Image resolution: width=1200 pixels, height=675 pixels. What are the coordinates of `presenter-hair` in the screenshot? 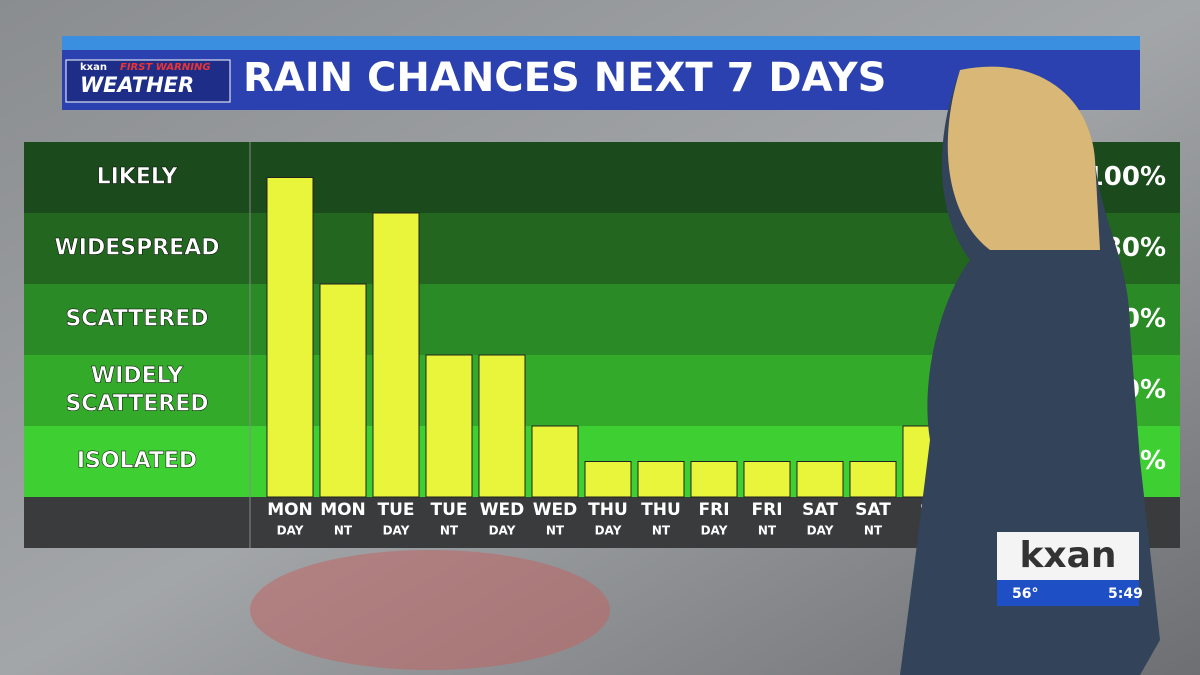 It's located at (1023, 158).